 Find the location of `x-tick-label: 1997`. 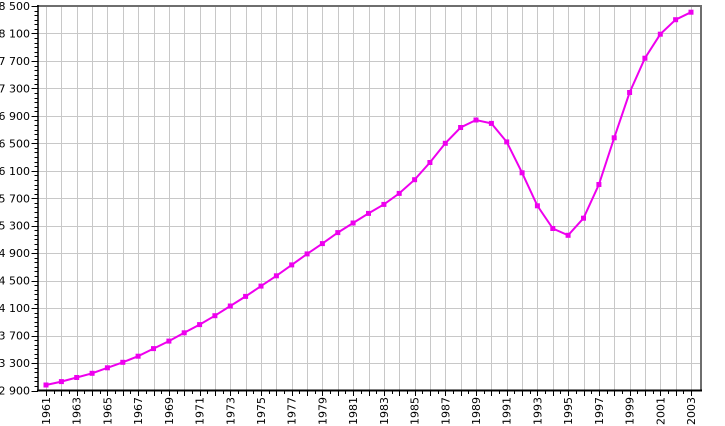

x-tick-label: 1997 is located at coordinates (599, 411).